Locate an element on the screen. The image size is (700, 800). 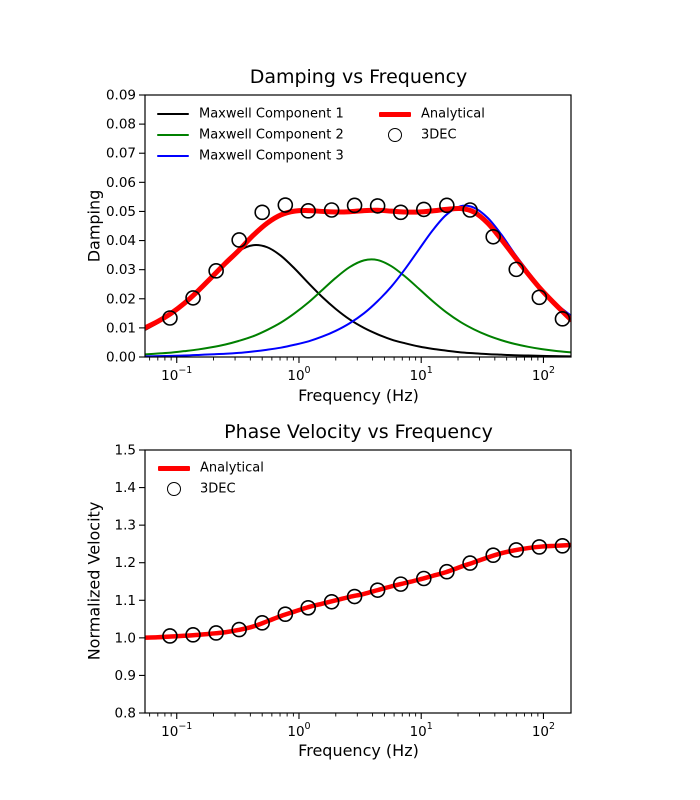
legend-label-maxwell-component-2: Maxwell Component 2 is located at coordinates (271, 135).